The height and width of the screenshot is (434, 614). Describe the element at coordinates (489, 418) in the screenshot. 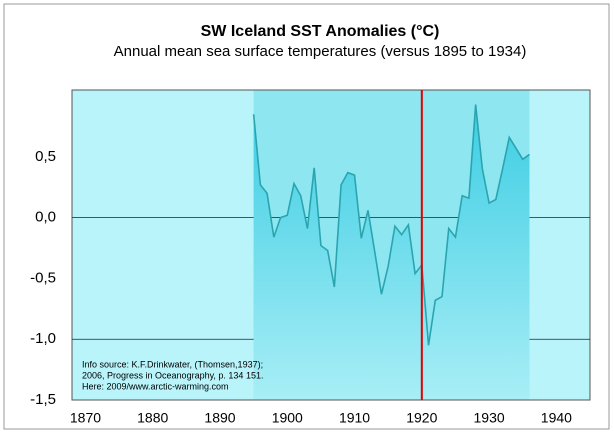

I see `x-tick-label: 1930` at that location.